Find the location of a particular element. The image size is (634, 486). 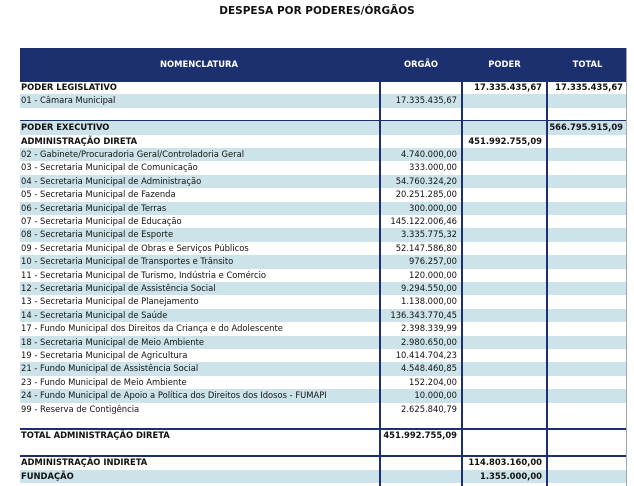

amount: 300.000,00 is located at coordinates (433, 207).